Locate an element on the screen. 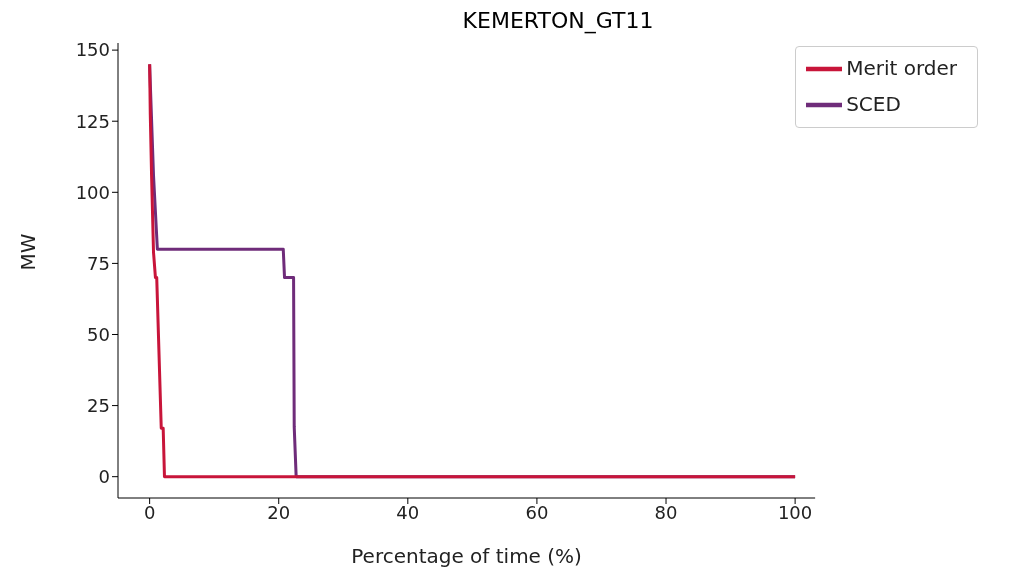  legend-label: Merit order is located at coordinates (901, 67).